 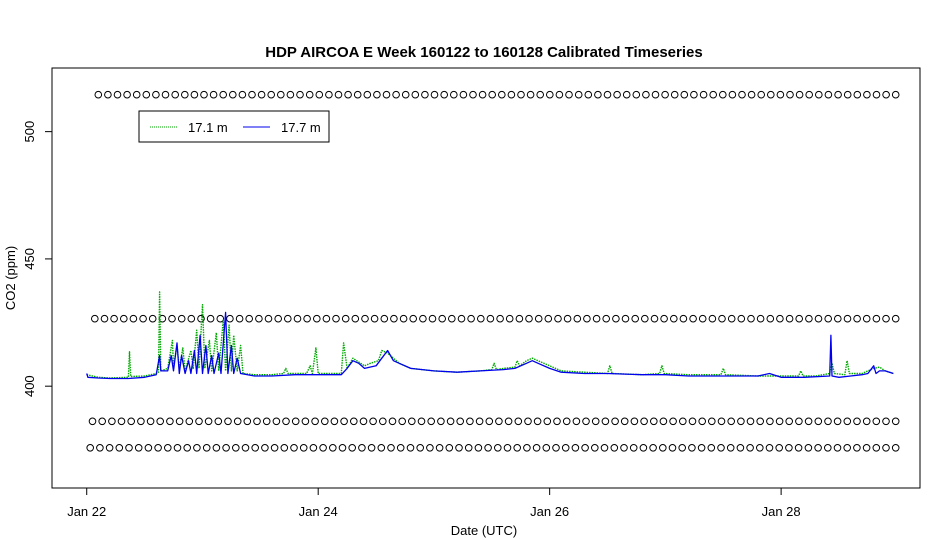 What do you see at coordinates (493, 448) in the screenshot?
I see `marker-row` at bounding box center [493, 448].